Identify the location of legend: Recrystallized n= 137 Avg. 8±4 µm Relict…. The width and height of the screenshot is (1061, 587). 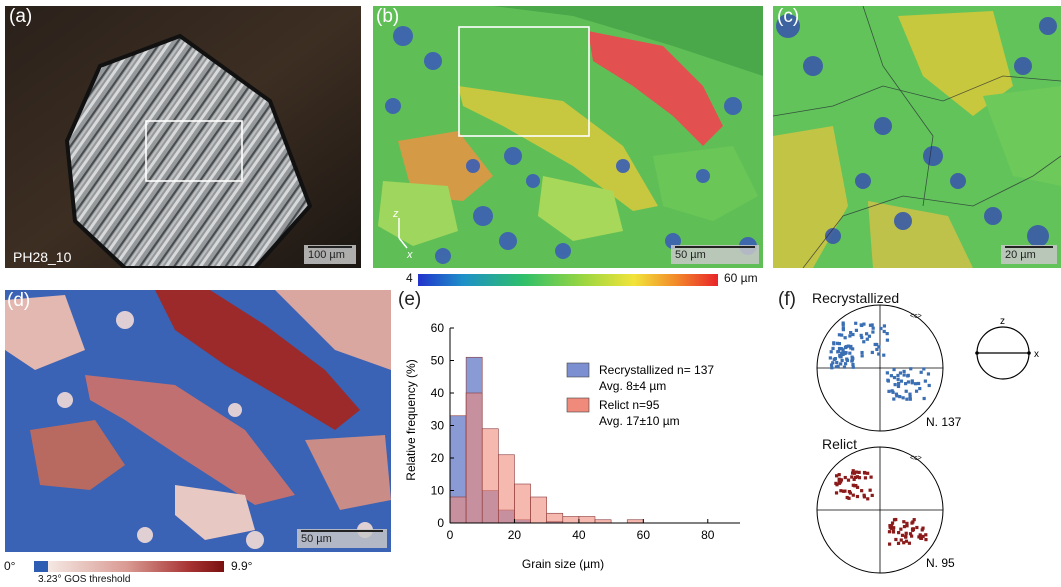
(640, 395).